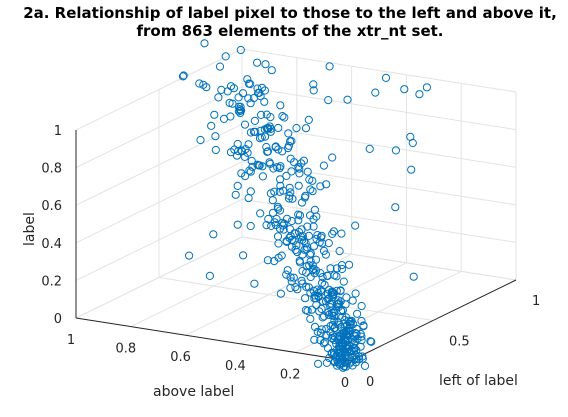 The height and width of the screenshot is (417, 568). Describe the element at coordinates (51, 281) in the screenshot. I see `z-tick-label: 0.2` at that location.